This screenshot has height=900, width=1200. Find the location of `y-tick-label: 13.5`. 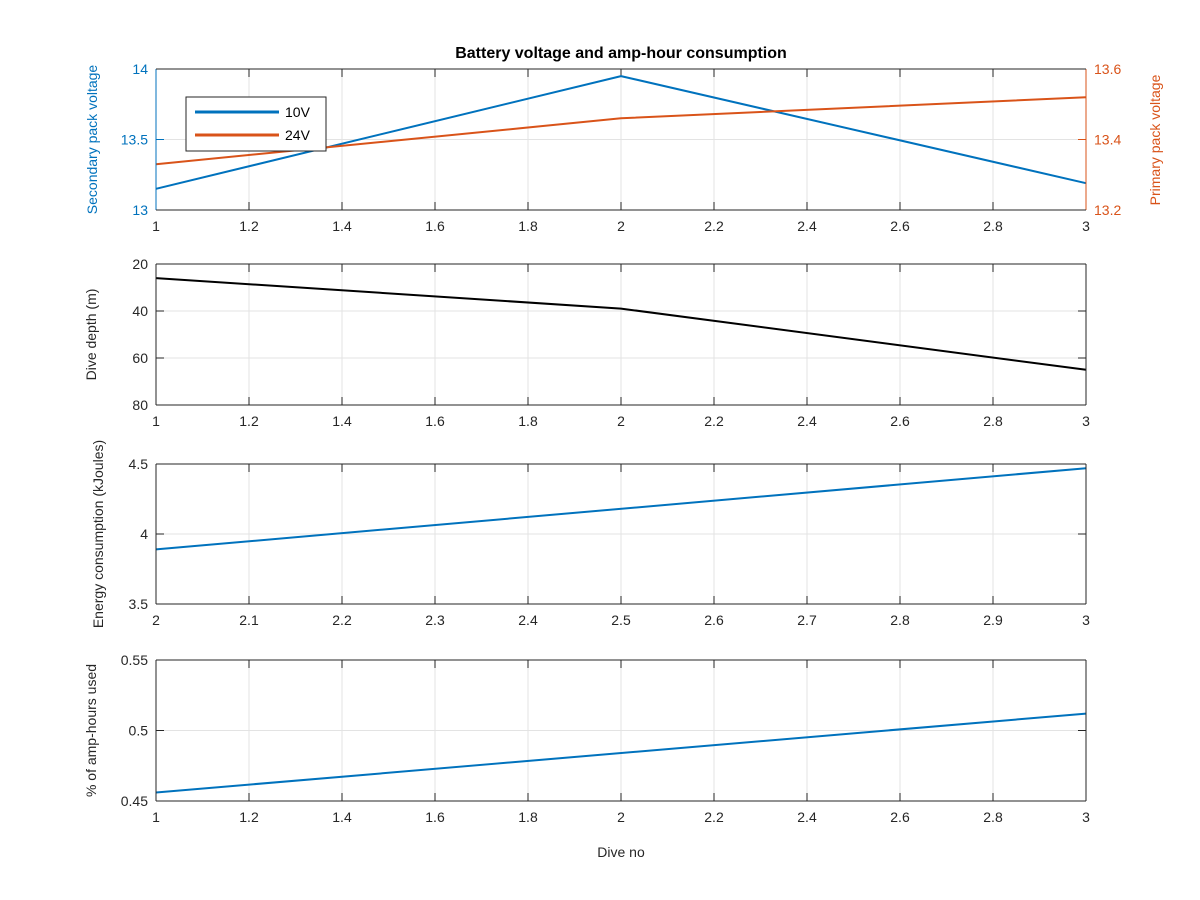

y-tick-label: 13.5 is located at coordinates (134, 140).